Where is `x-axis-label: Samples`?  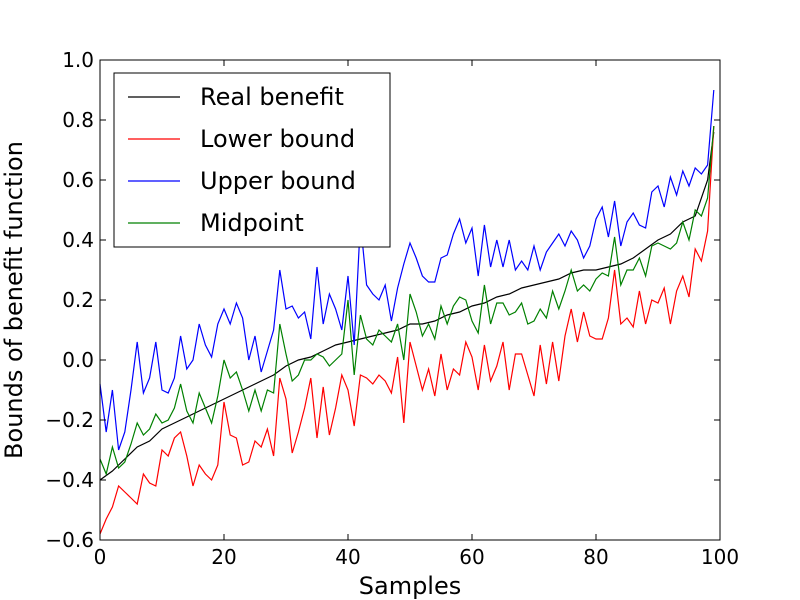
x-axis-label: Samples is located at coordinates (410, 586).